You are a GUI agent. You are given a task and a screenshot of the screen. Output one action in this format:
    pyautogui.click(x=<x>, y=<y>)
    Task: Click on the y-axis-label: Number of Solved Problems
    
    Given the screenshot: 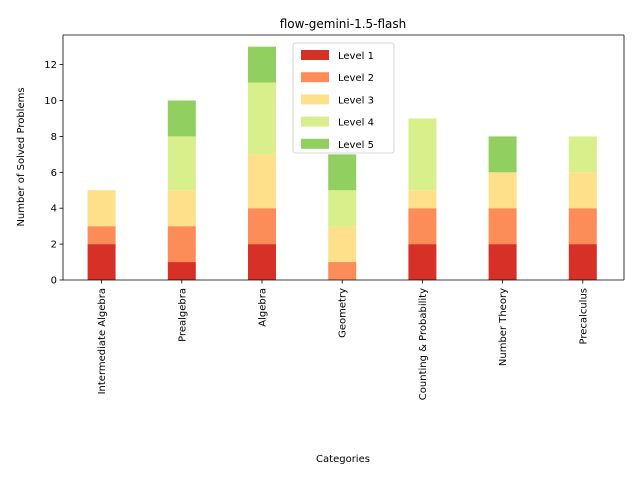 What is the action you would take?
    pyautogui.click(x=21, y=156)
    